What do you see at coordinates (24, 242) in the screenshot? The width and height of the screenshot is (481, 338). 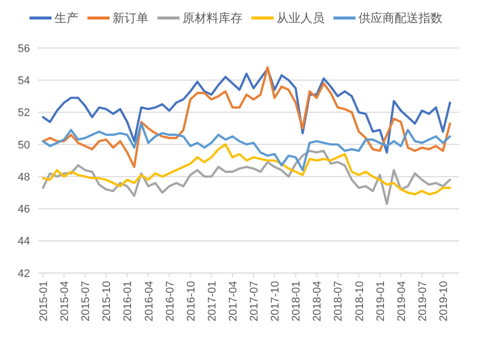 I see `y-tick-label: 44` at bounding box center [24, 242].